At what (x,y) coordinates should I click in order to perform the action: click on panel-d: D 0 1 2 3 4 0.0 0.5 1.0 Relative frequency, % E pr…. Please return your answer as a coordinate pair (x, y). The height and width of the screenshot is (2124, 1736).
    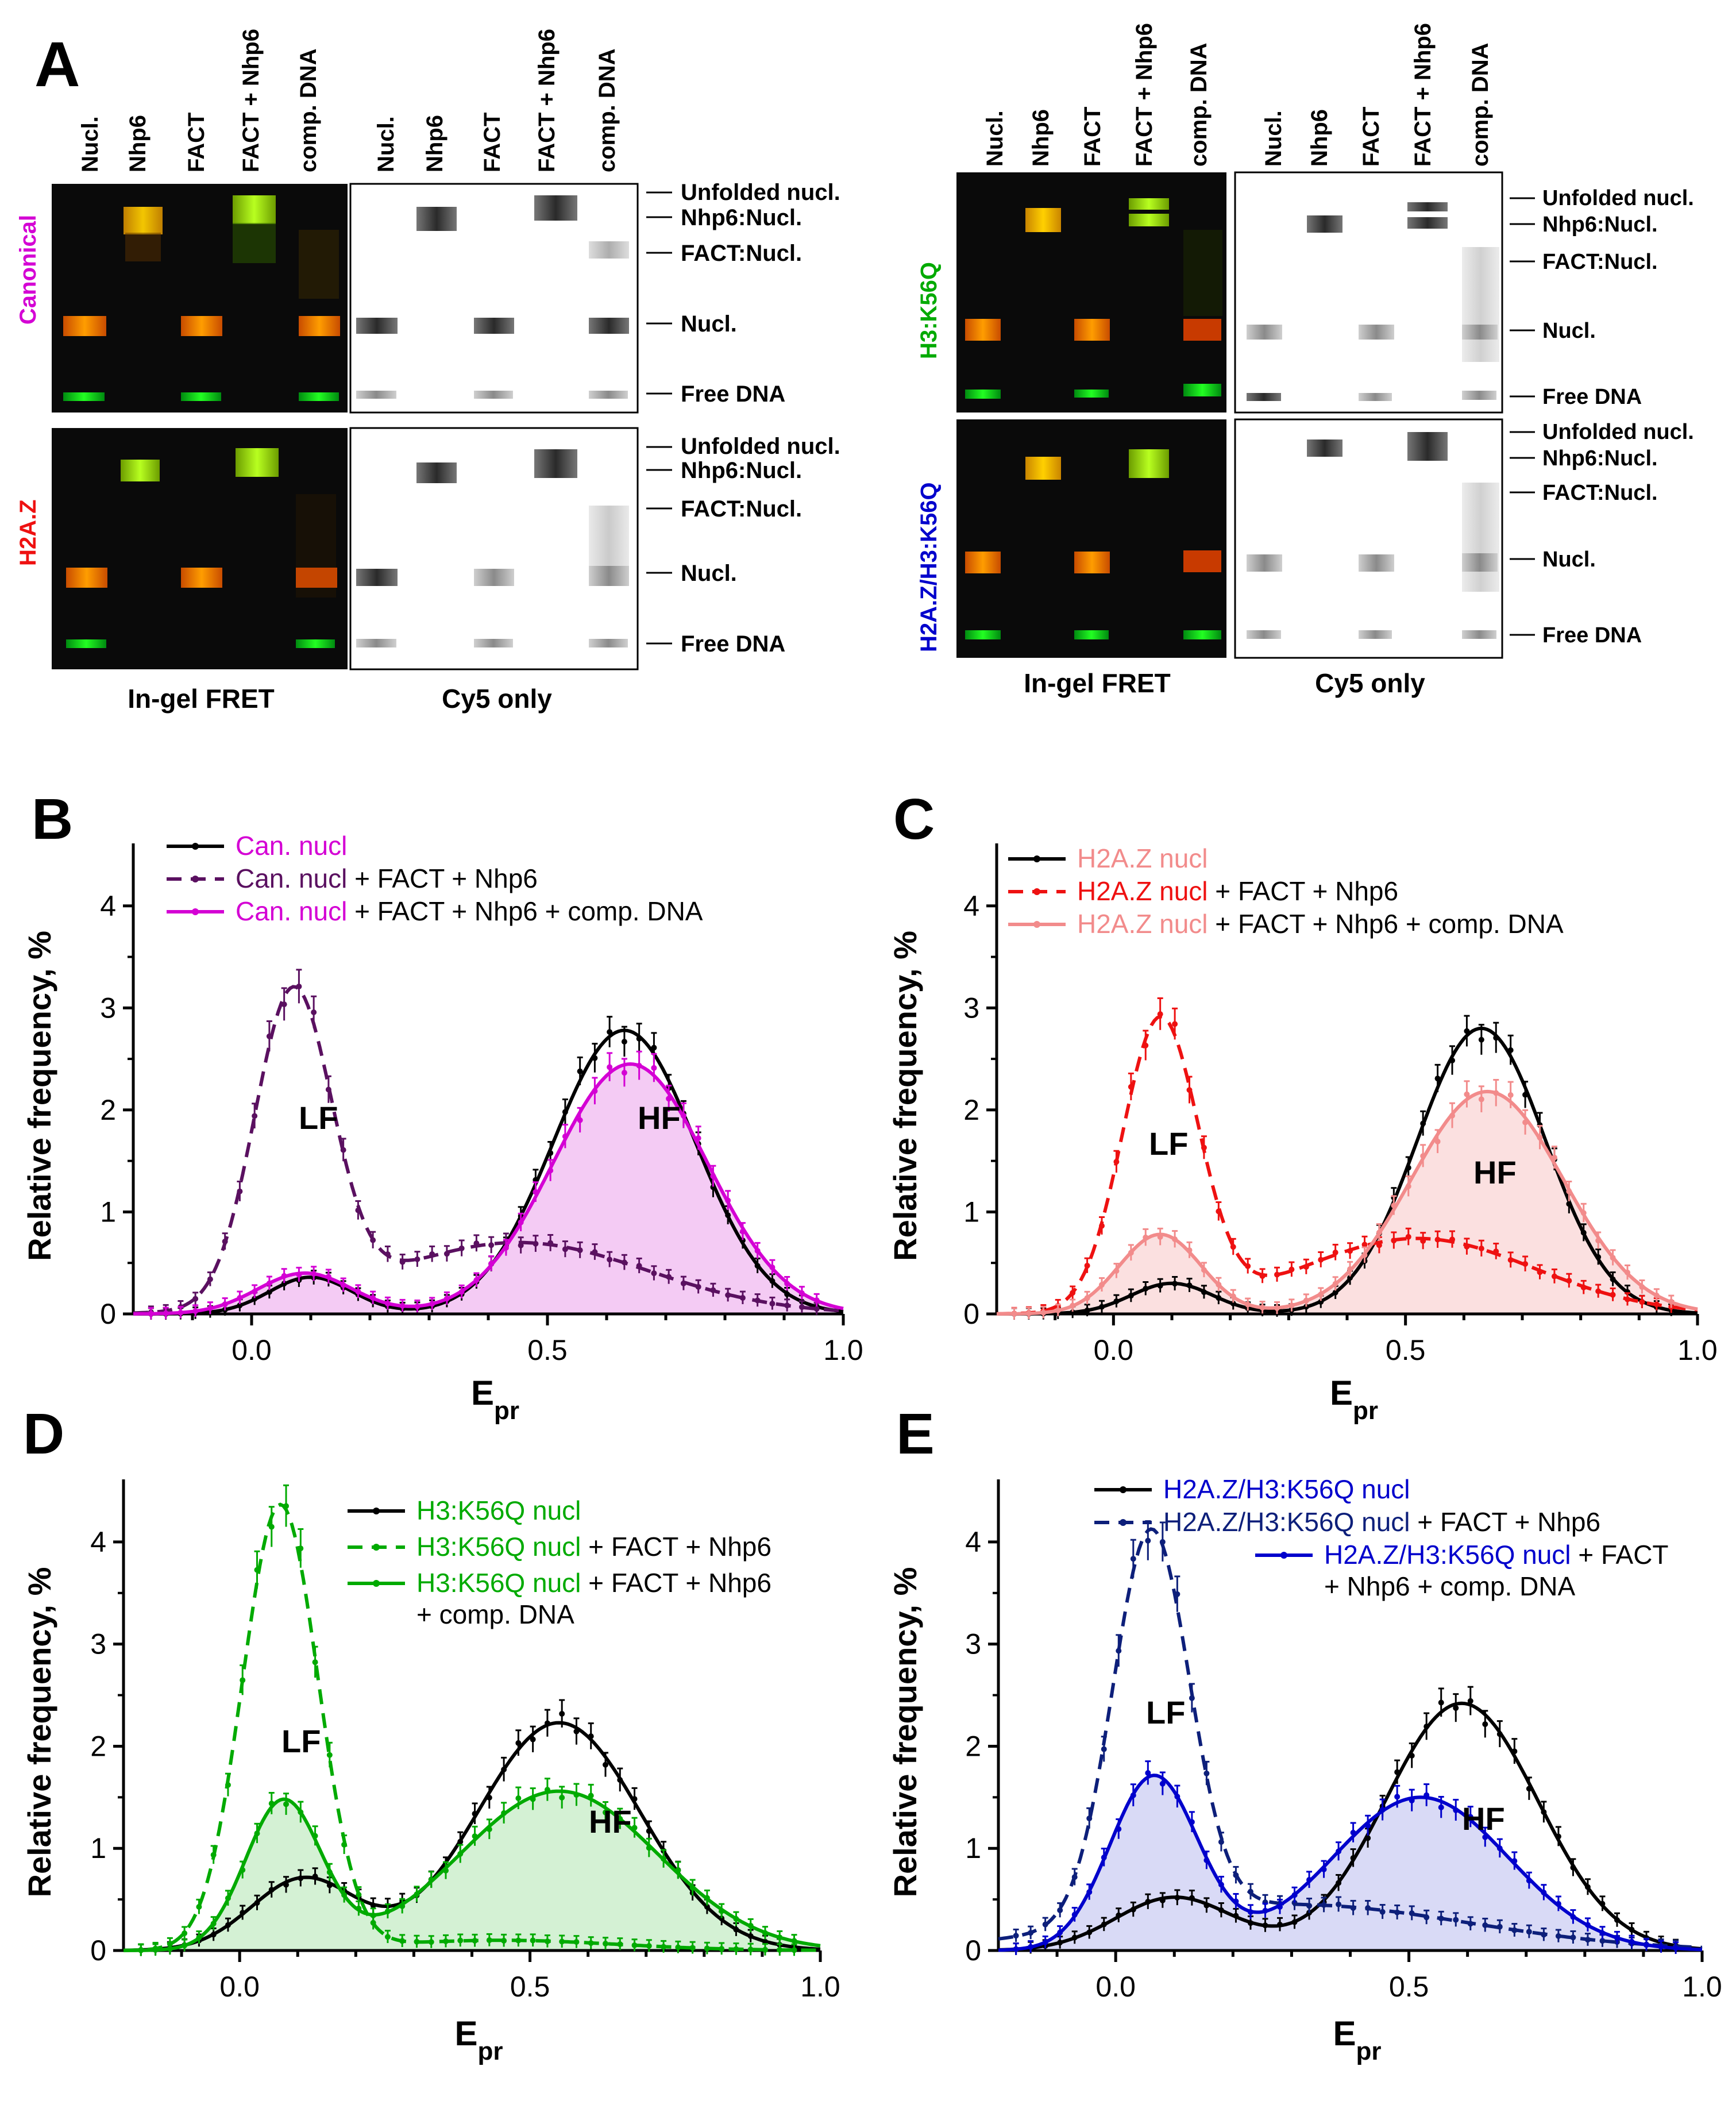
    Looking at the image, I should click on (430, 1733).